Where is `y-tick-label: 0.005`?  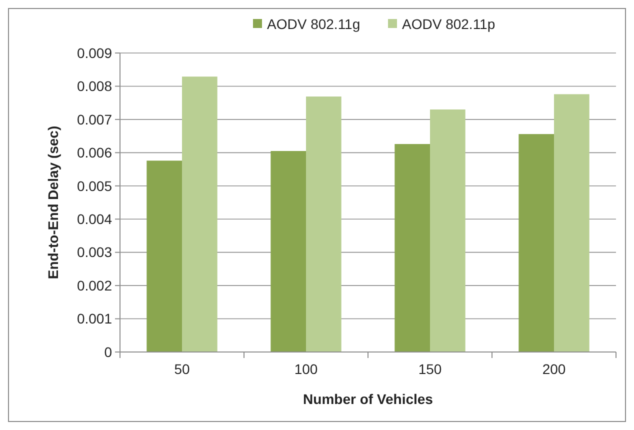 y-tick-label: 0.005 is located at coordinates (94, 186).